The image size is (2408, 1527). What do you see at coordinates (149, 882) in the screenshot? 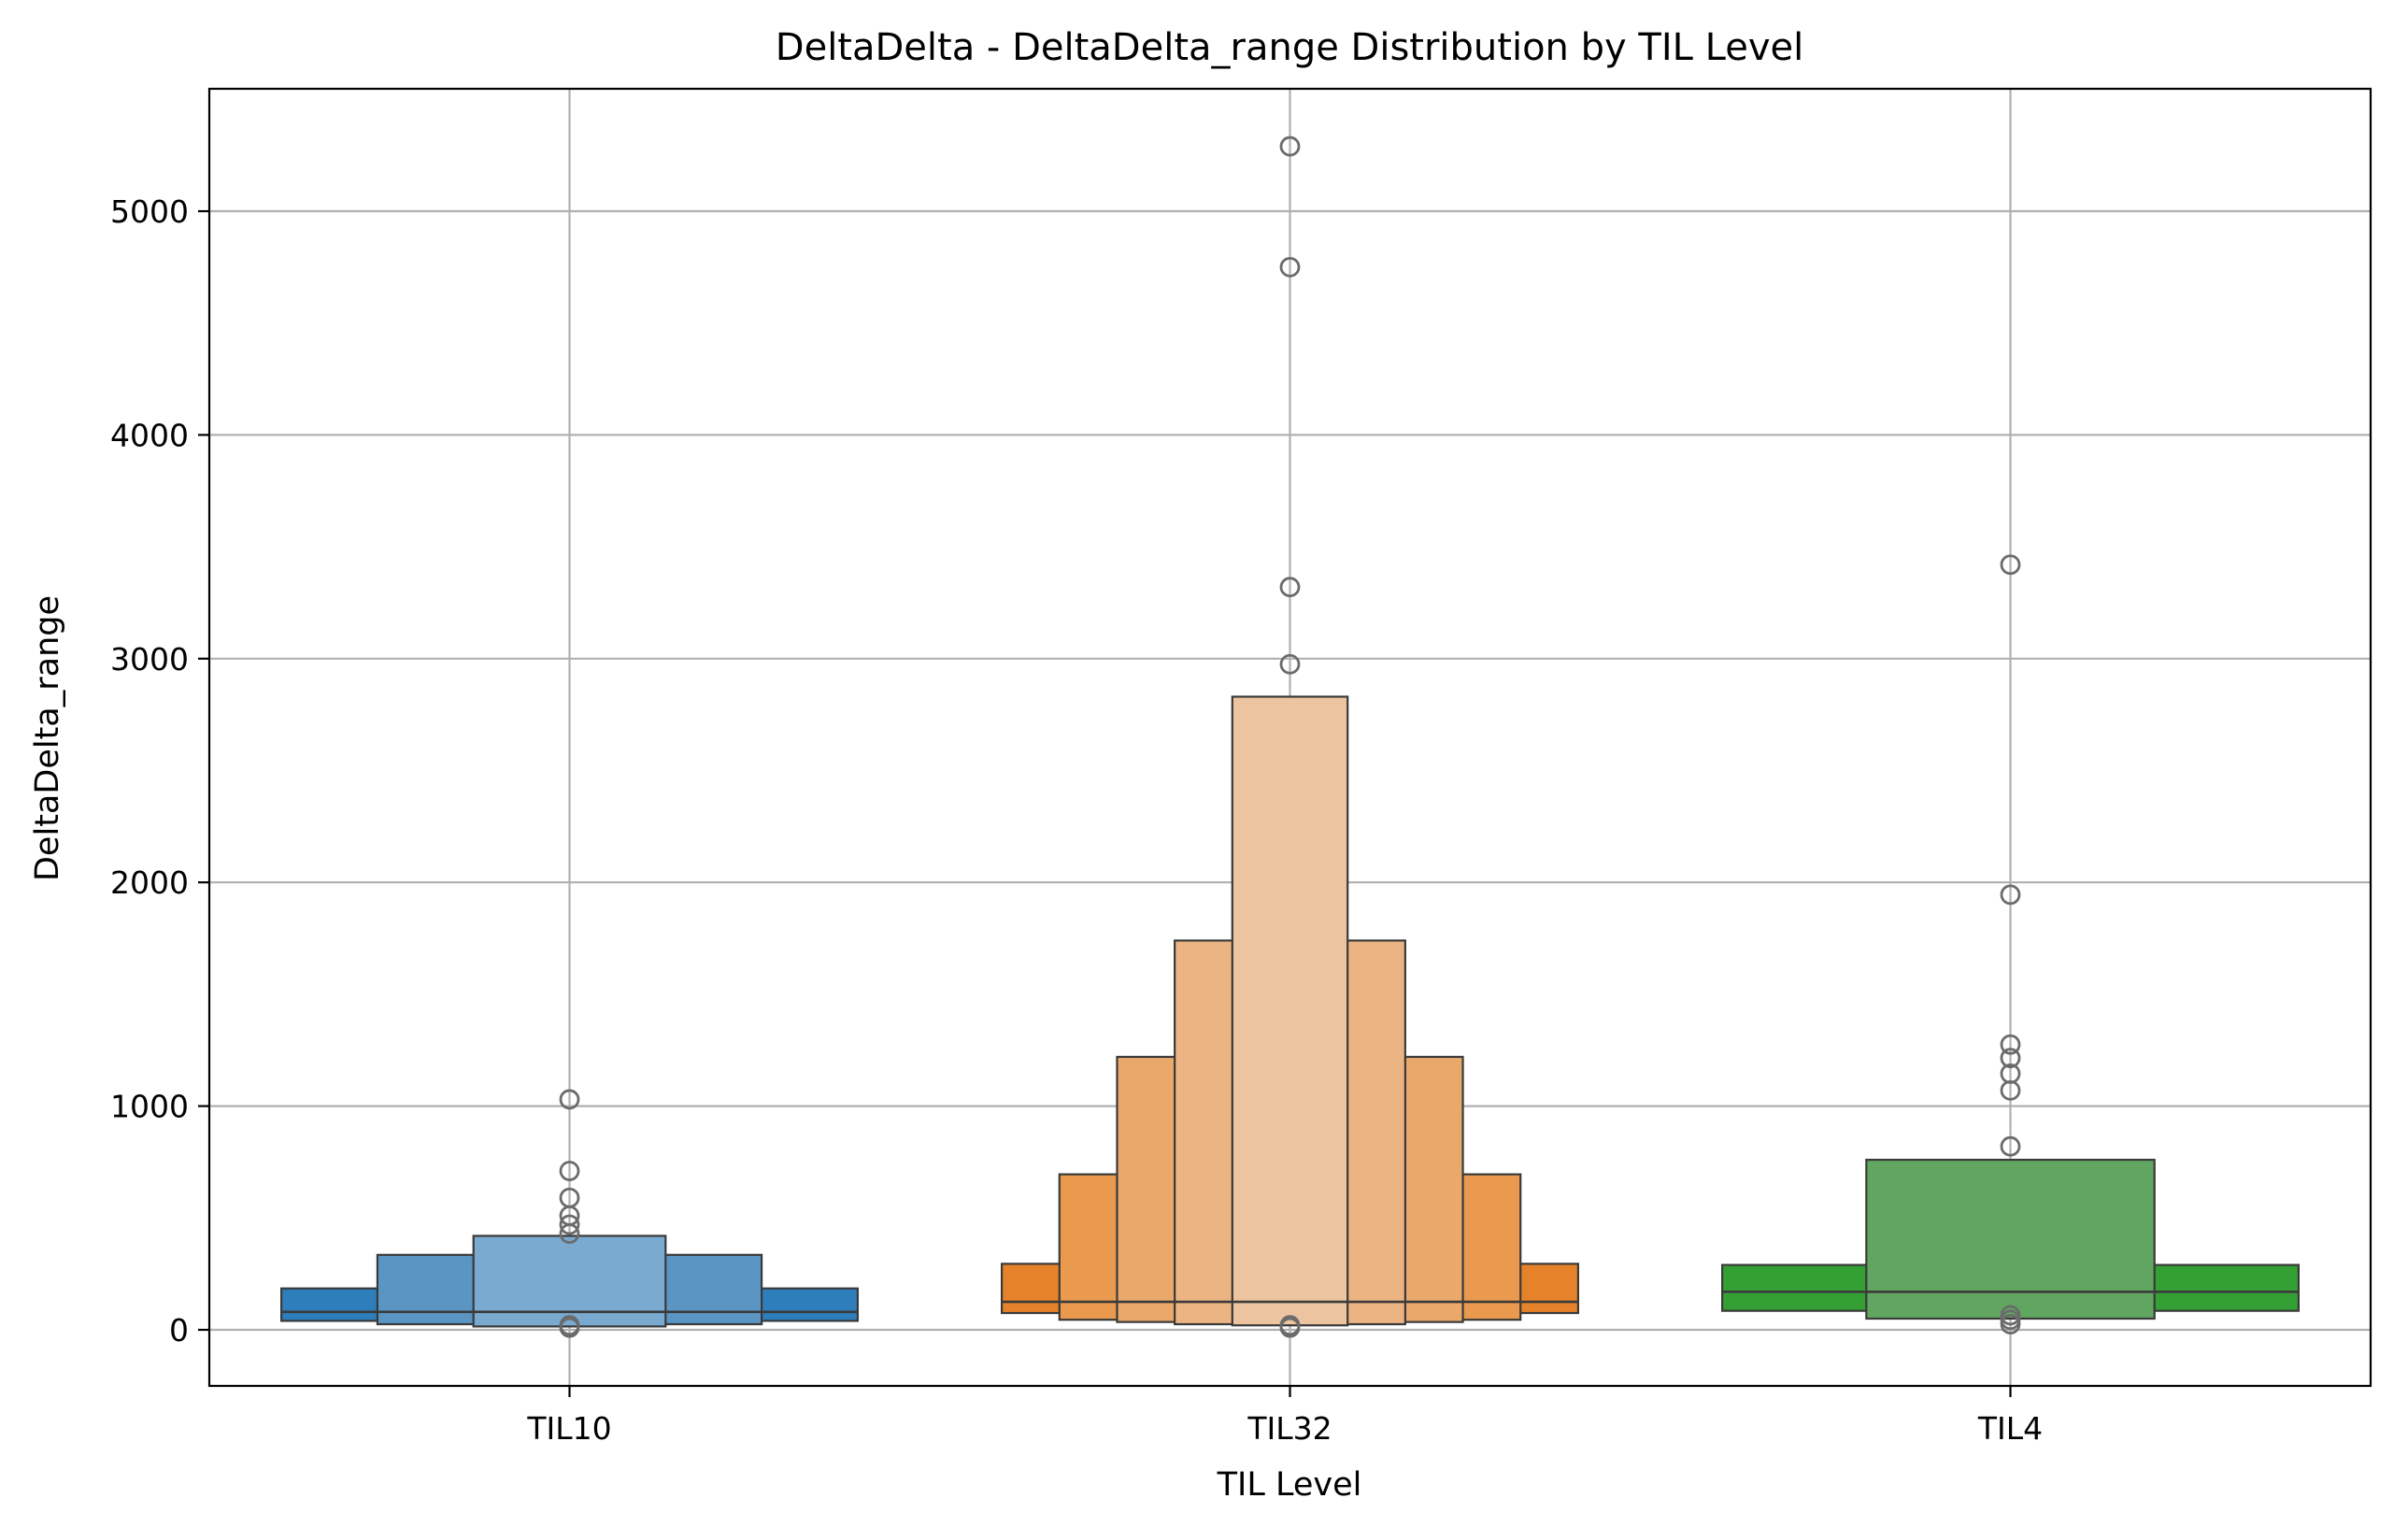
I see `y-tick-label: 2000` at bounding box center [149, 882].